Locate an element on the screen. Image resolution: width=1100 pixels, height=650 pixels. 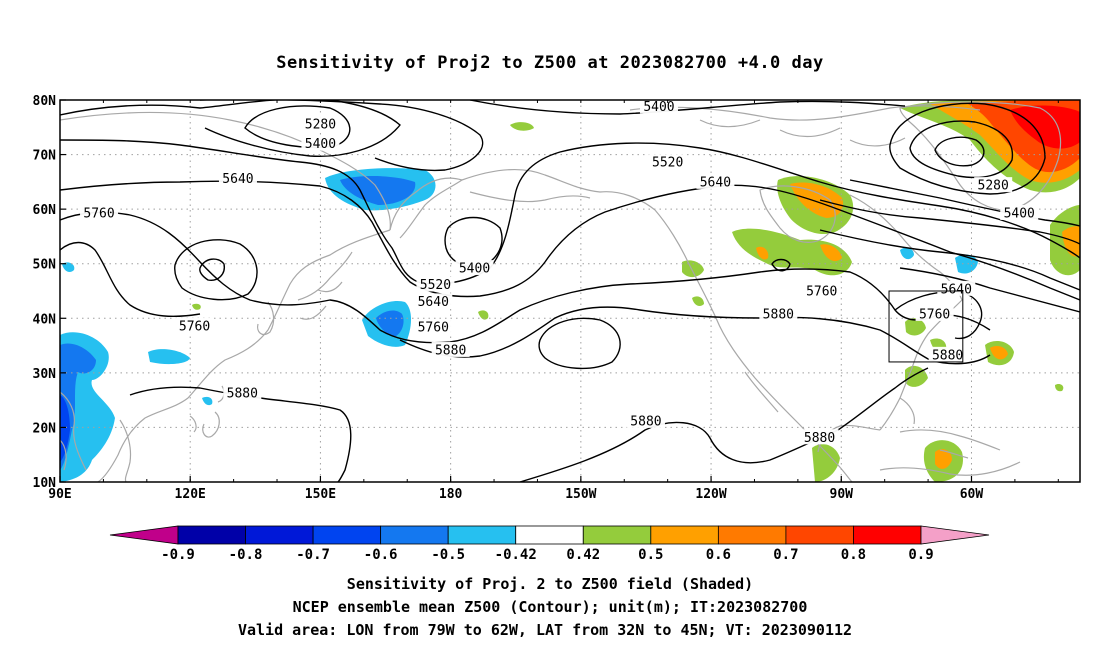
lat-tick-label: 60N is located at coordinates (45, 210).